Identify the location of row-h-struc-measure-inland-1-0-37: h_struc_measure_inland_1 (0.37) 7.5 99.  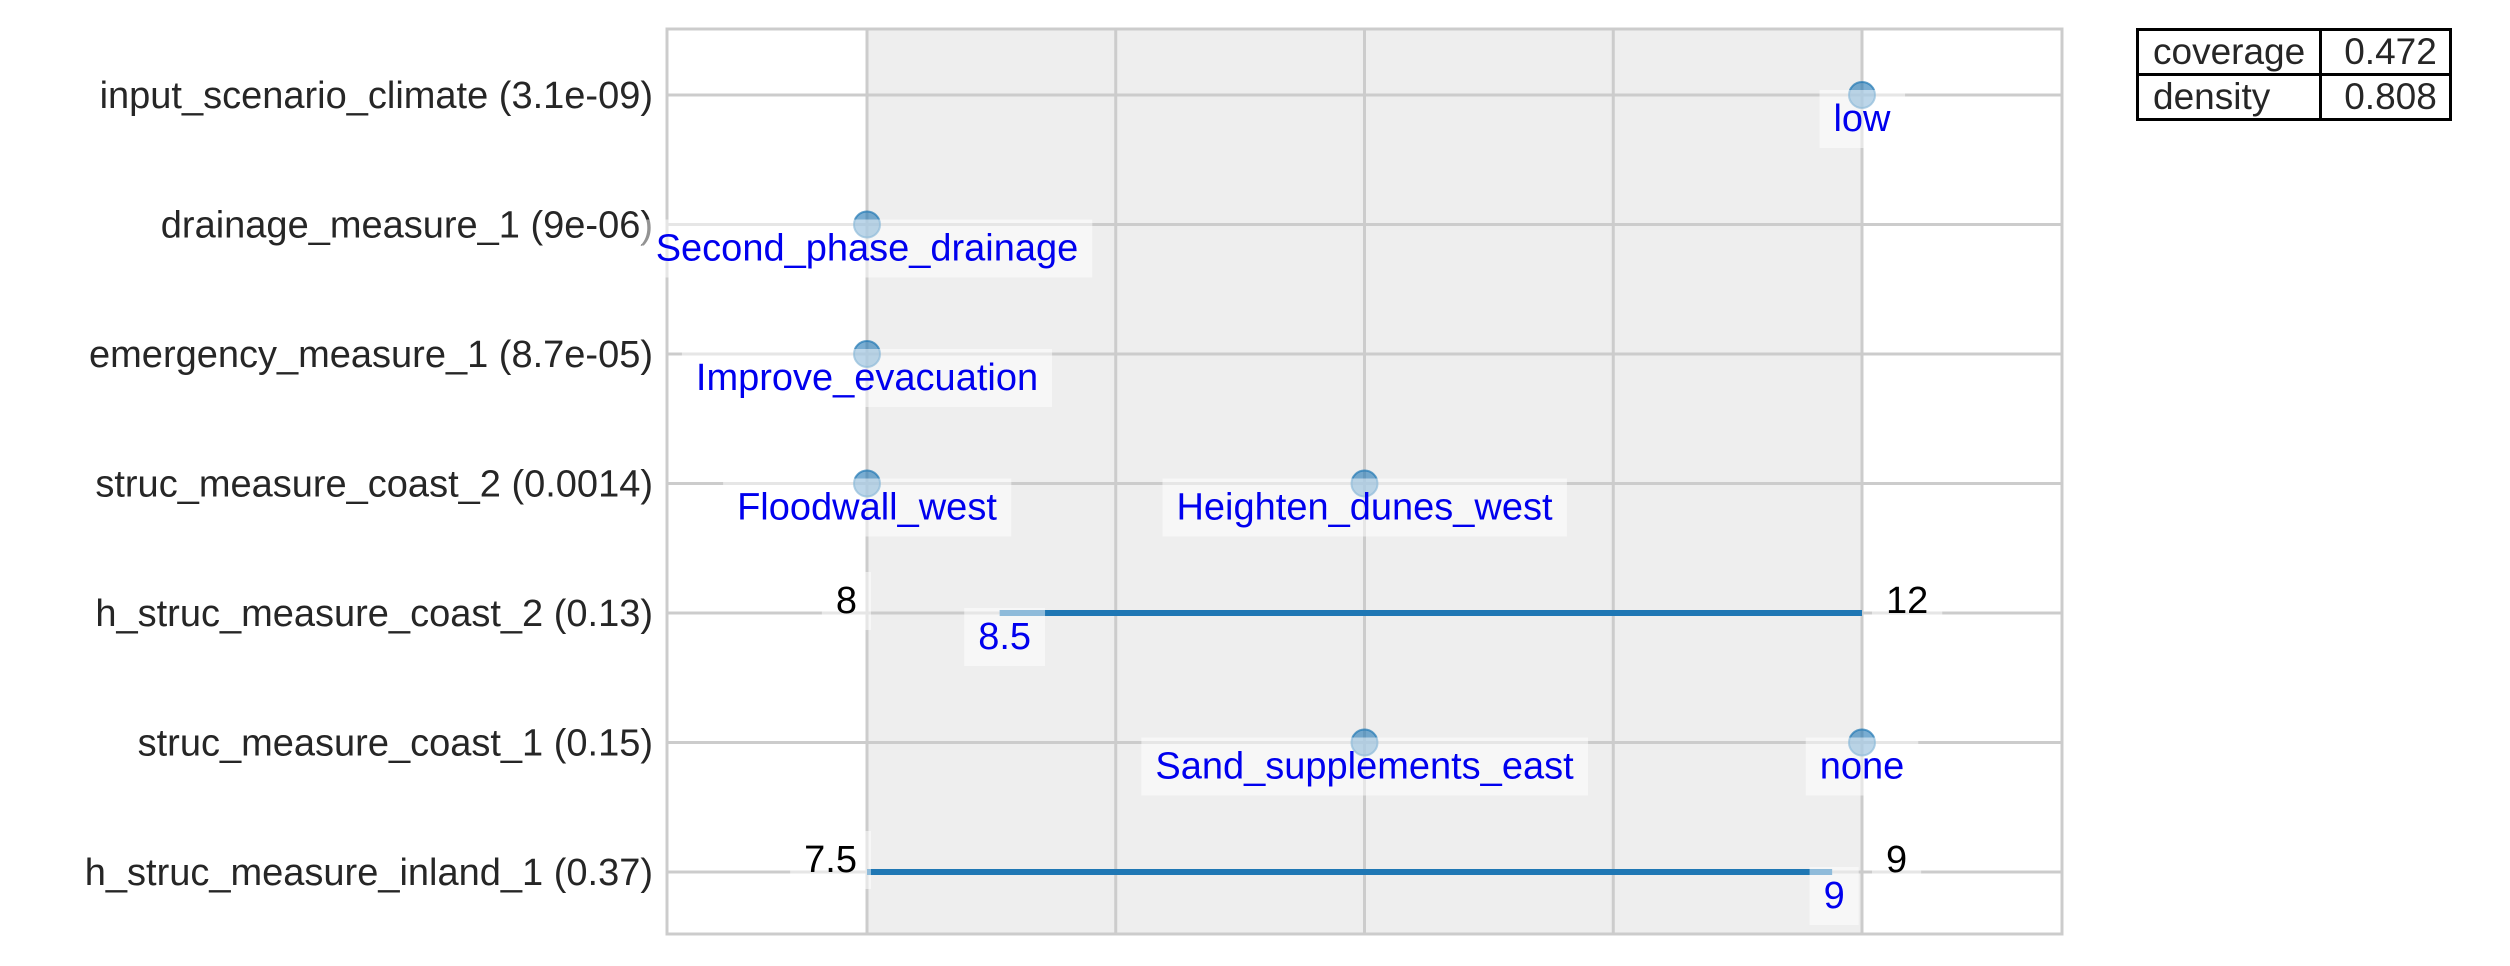
(1003, 878).